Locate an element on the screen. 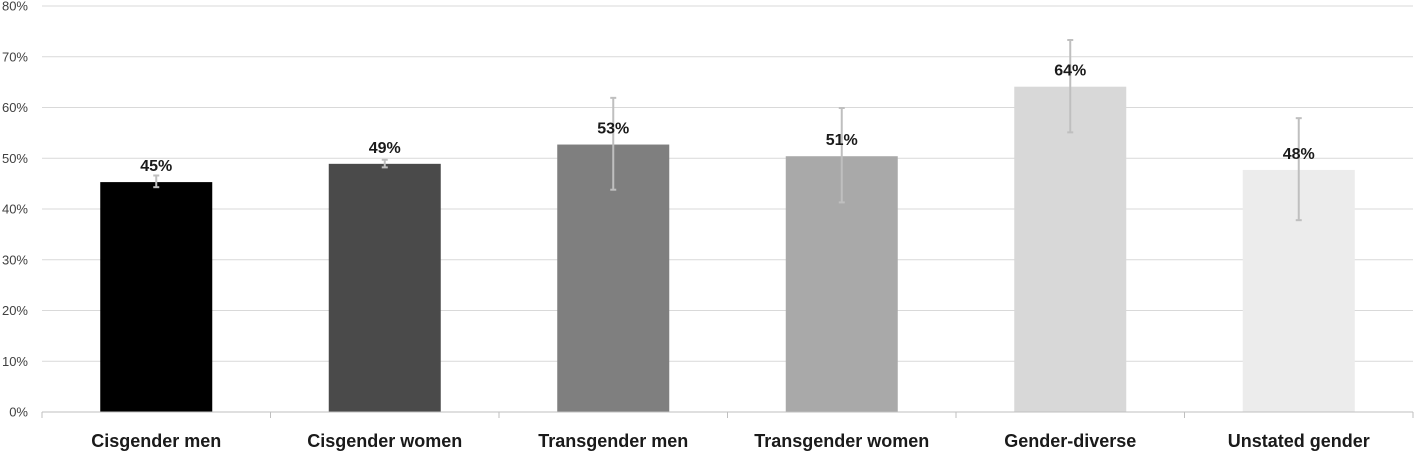 The width and height of the screenshot is (1415, 452). data-label: 48% is located at coordinates (1299, 154).